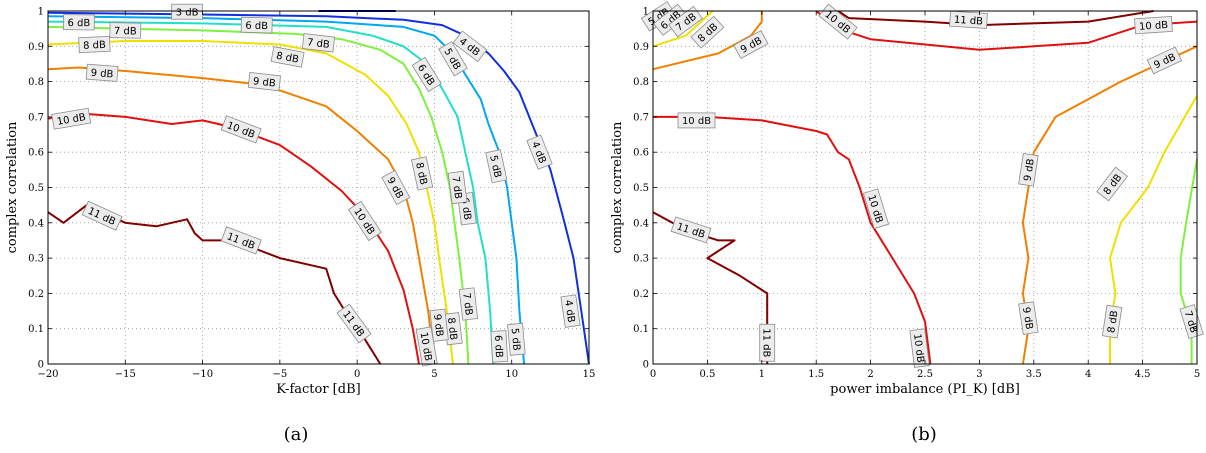 Image resolution: width=1206 pixels, height=453 pixels. I want to click on contour-label: 4 dB, so click(570, 311).